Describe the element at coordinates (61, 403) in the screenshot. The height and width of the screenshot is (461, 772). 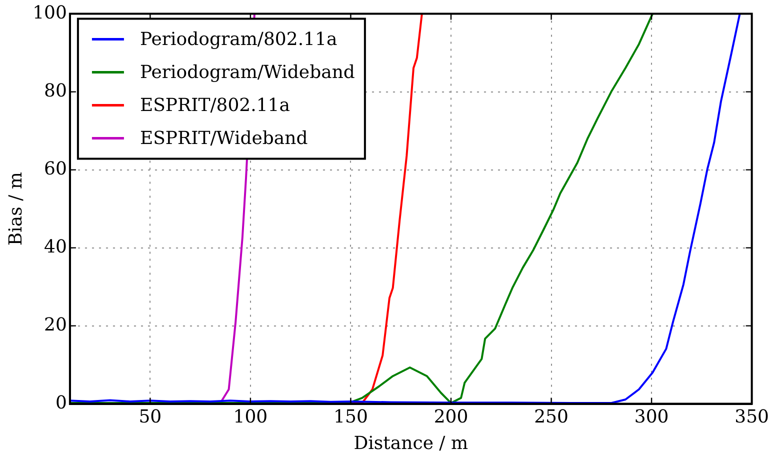
I see `y-tick-label: 0` at that location.